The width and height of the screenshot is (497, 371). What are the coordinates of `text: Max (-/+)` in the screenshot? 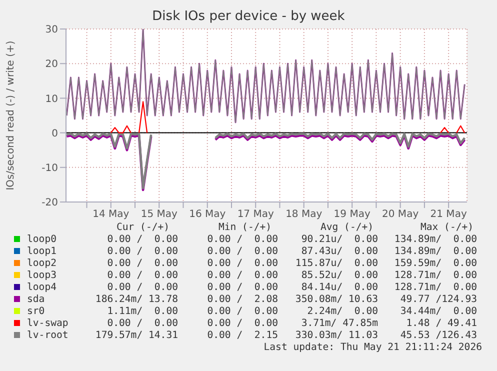 It's located at (447, 227).